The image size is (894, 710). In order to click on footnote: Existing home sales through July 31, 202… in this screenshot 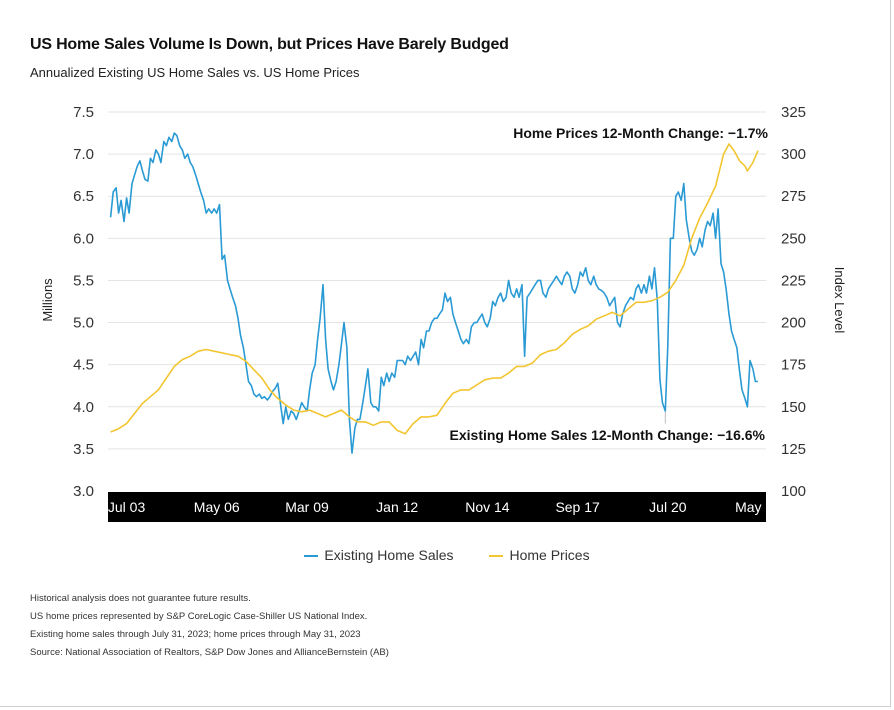, I will do `click(195, 634)`.